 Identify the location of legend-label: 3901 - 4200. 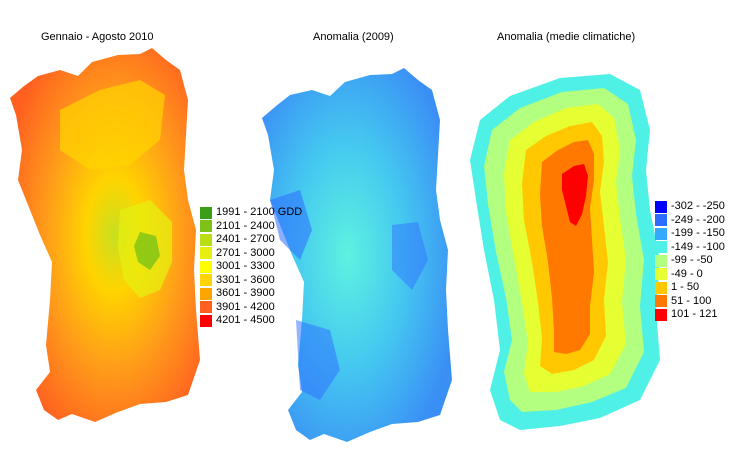
(245, 306).